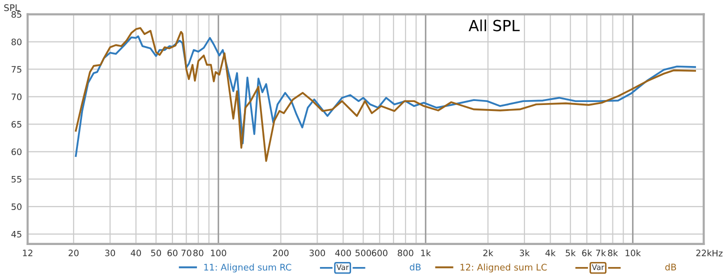 The width and height of the screenshot is (727, 275). I want to click on x-tick-label: 400, so click(343, 253).